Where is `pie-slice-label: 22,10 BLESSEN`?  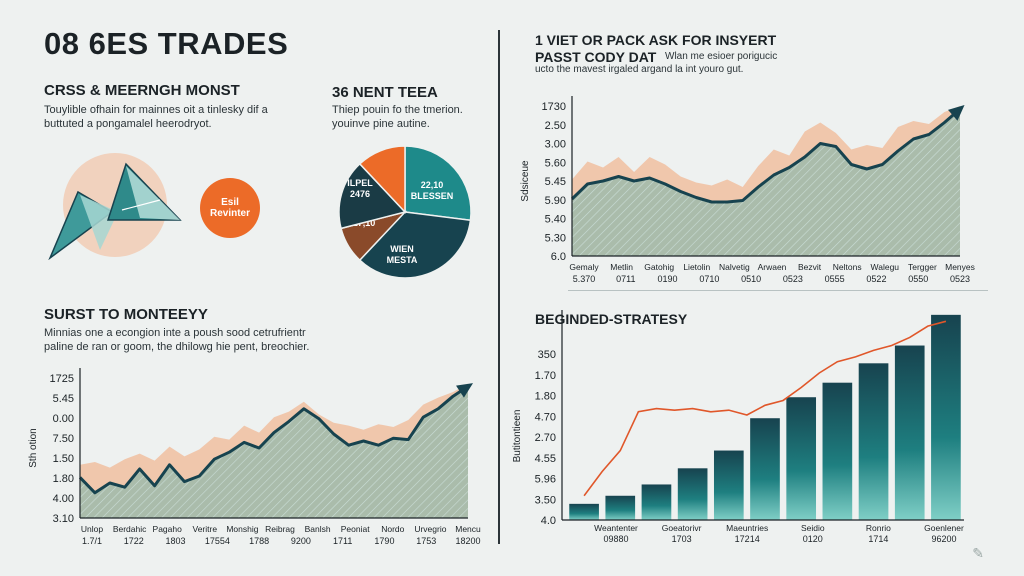 pie-slice-label: 22,10 BLESSEN is located at coordinates (432, 190).